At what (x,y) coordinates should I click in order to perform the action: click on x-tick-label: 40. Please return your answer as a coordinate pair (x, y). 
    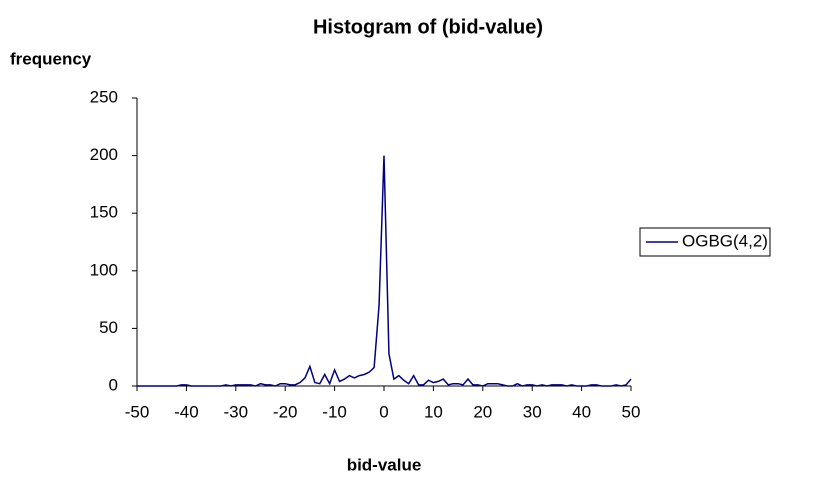
    Looking at the image, I should click on (581, 411).